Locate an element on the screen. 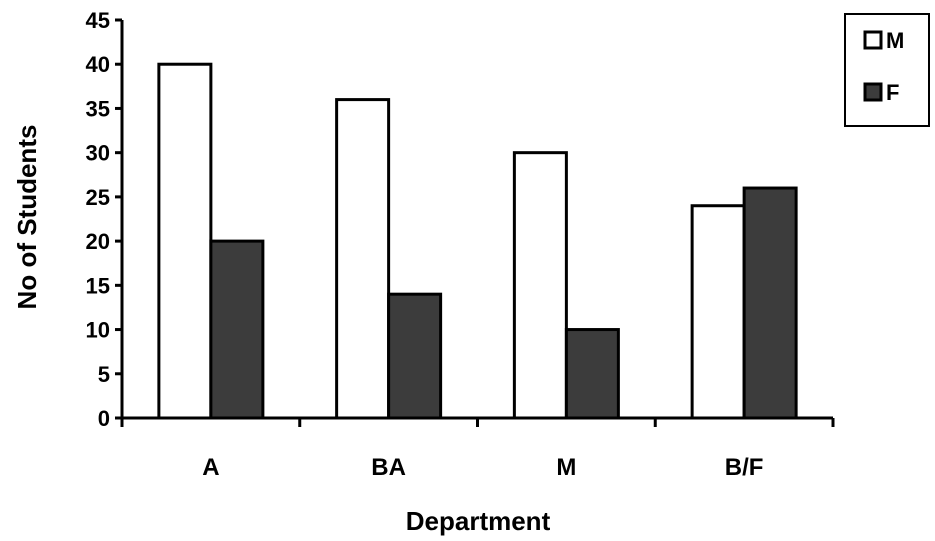 The image size is (935, 541). legend: MF is located at coordinates (887, 70).